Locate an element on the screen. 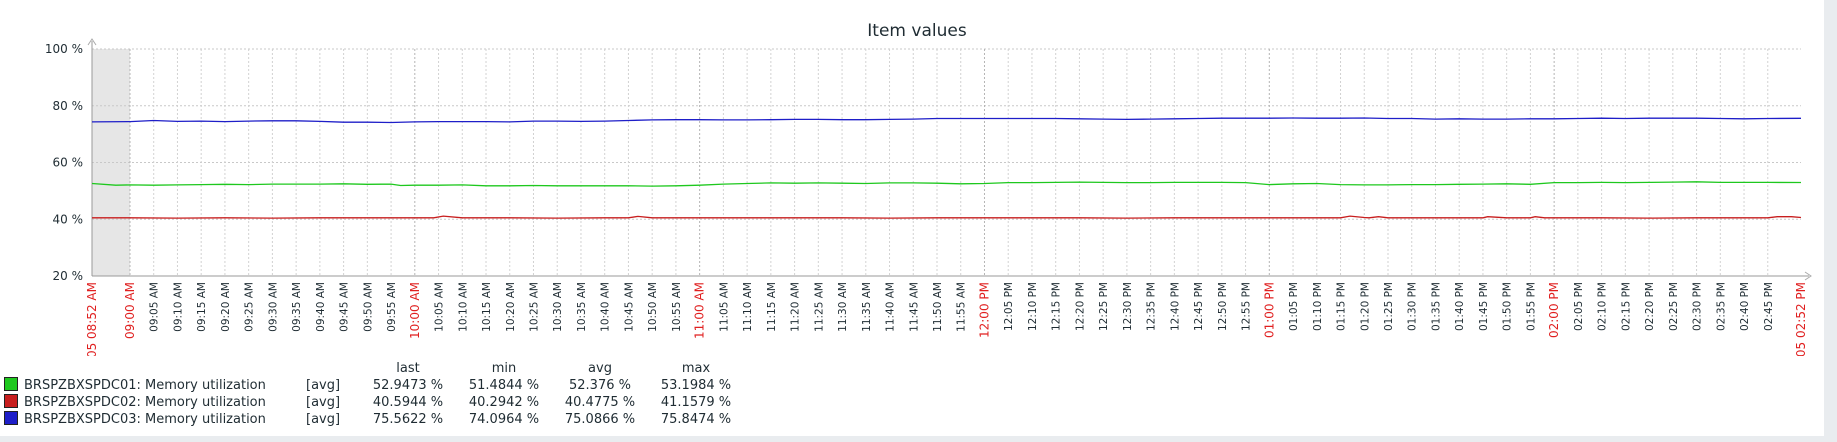 This screenshot has height=442, width=1837. x-tick-label: 01:30 PM is located at coordinates (1413, 306).